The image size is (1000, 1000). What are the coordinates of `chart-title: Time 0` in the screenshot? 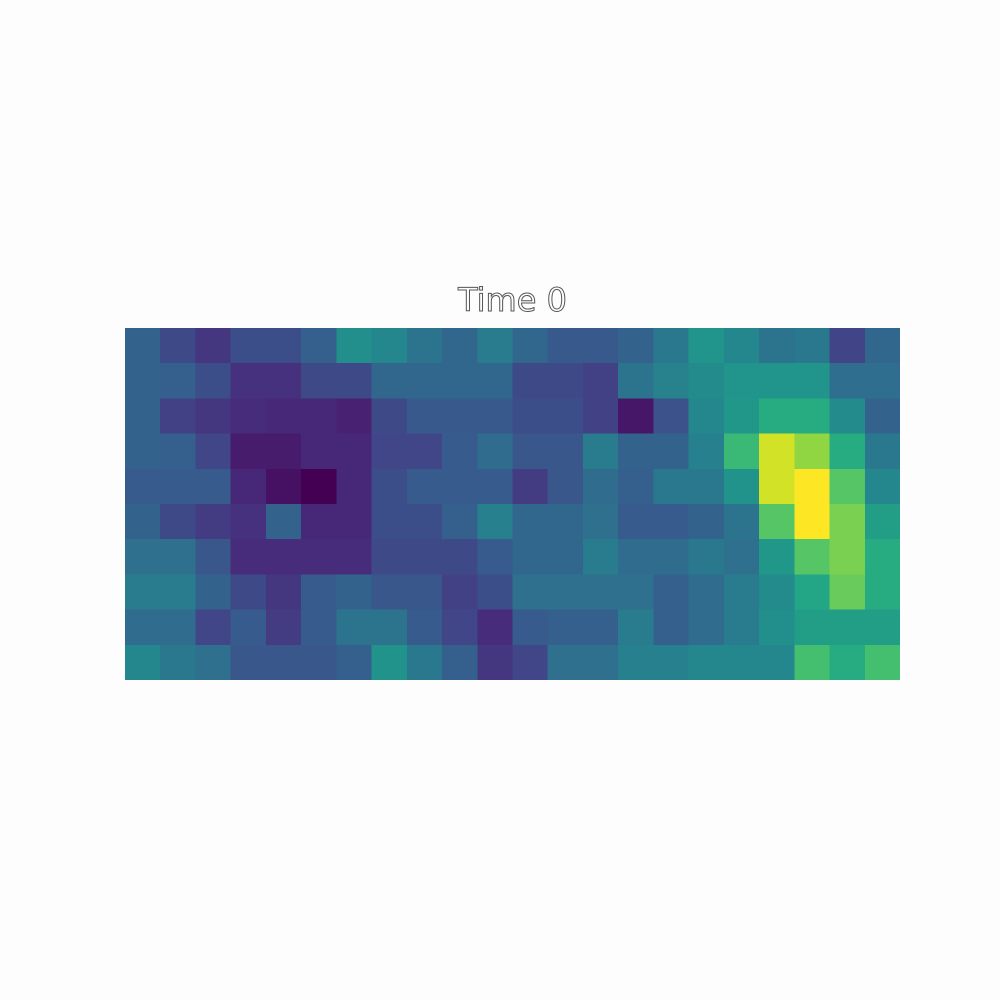 It's located at (513, 300).